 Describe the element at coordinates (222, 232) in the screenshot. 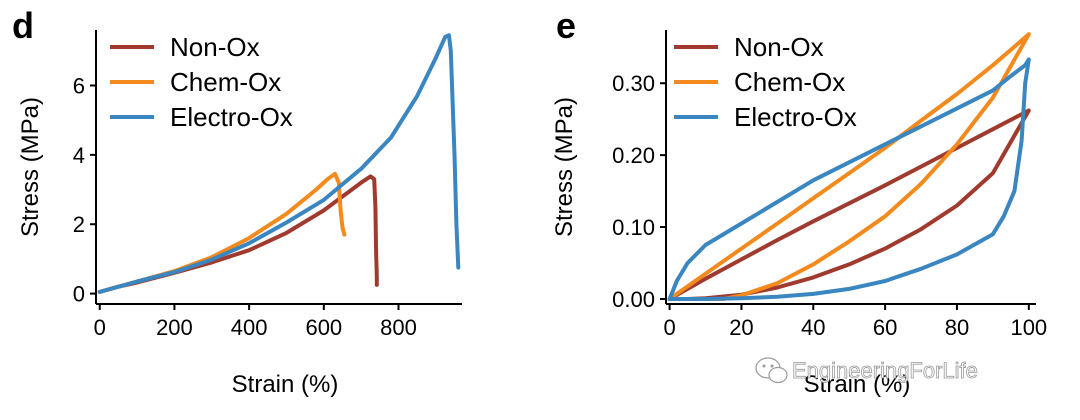

I see `series-chem-ox-line` at that location.